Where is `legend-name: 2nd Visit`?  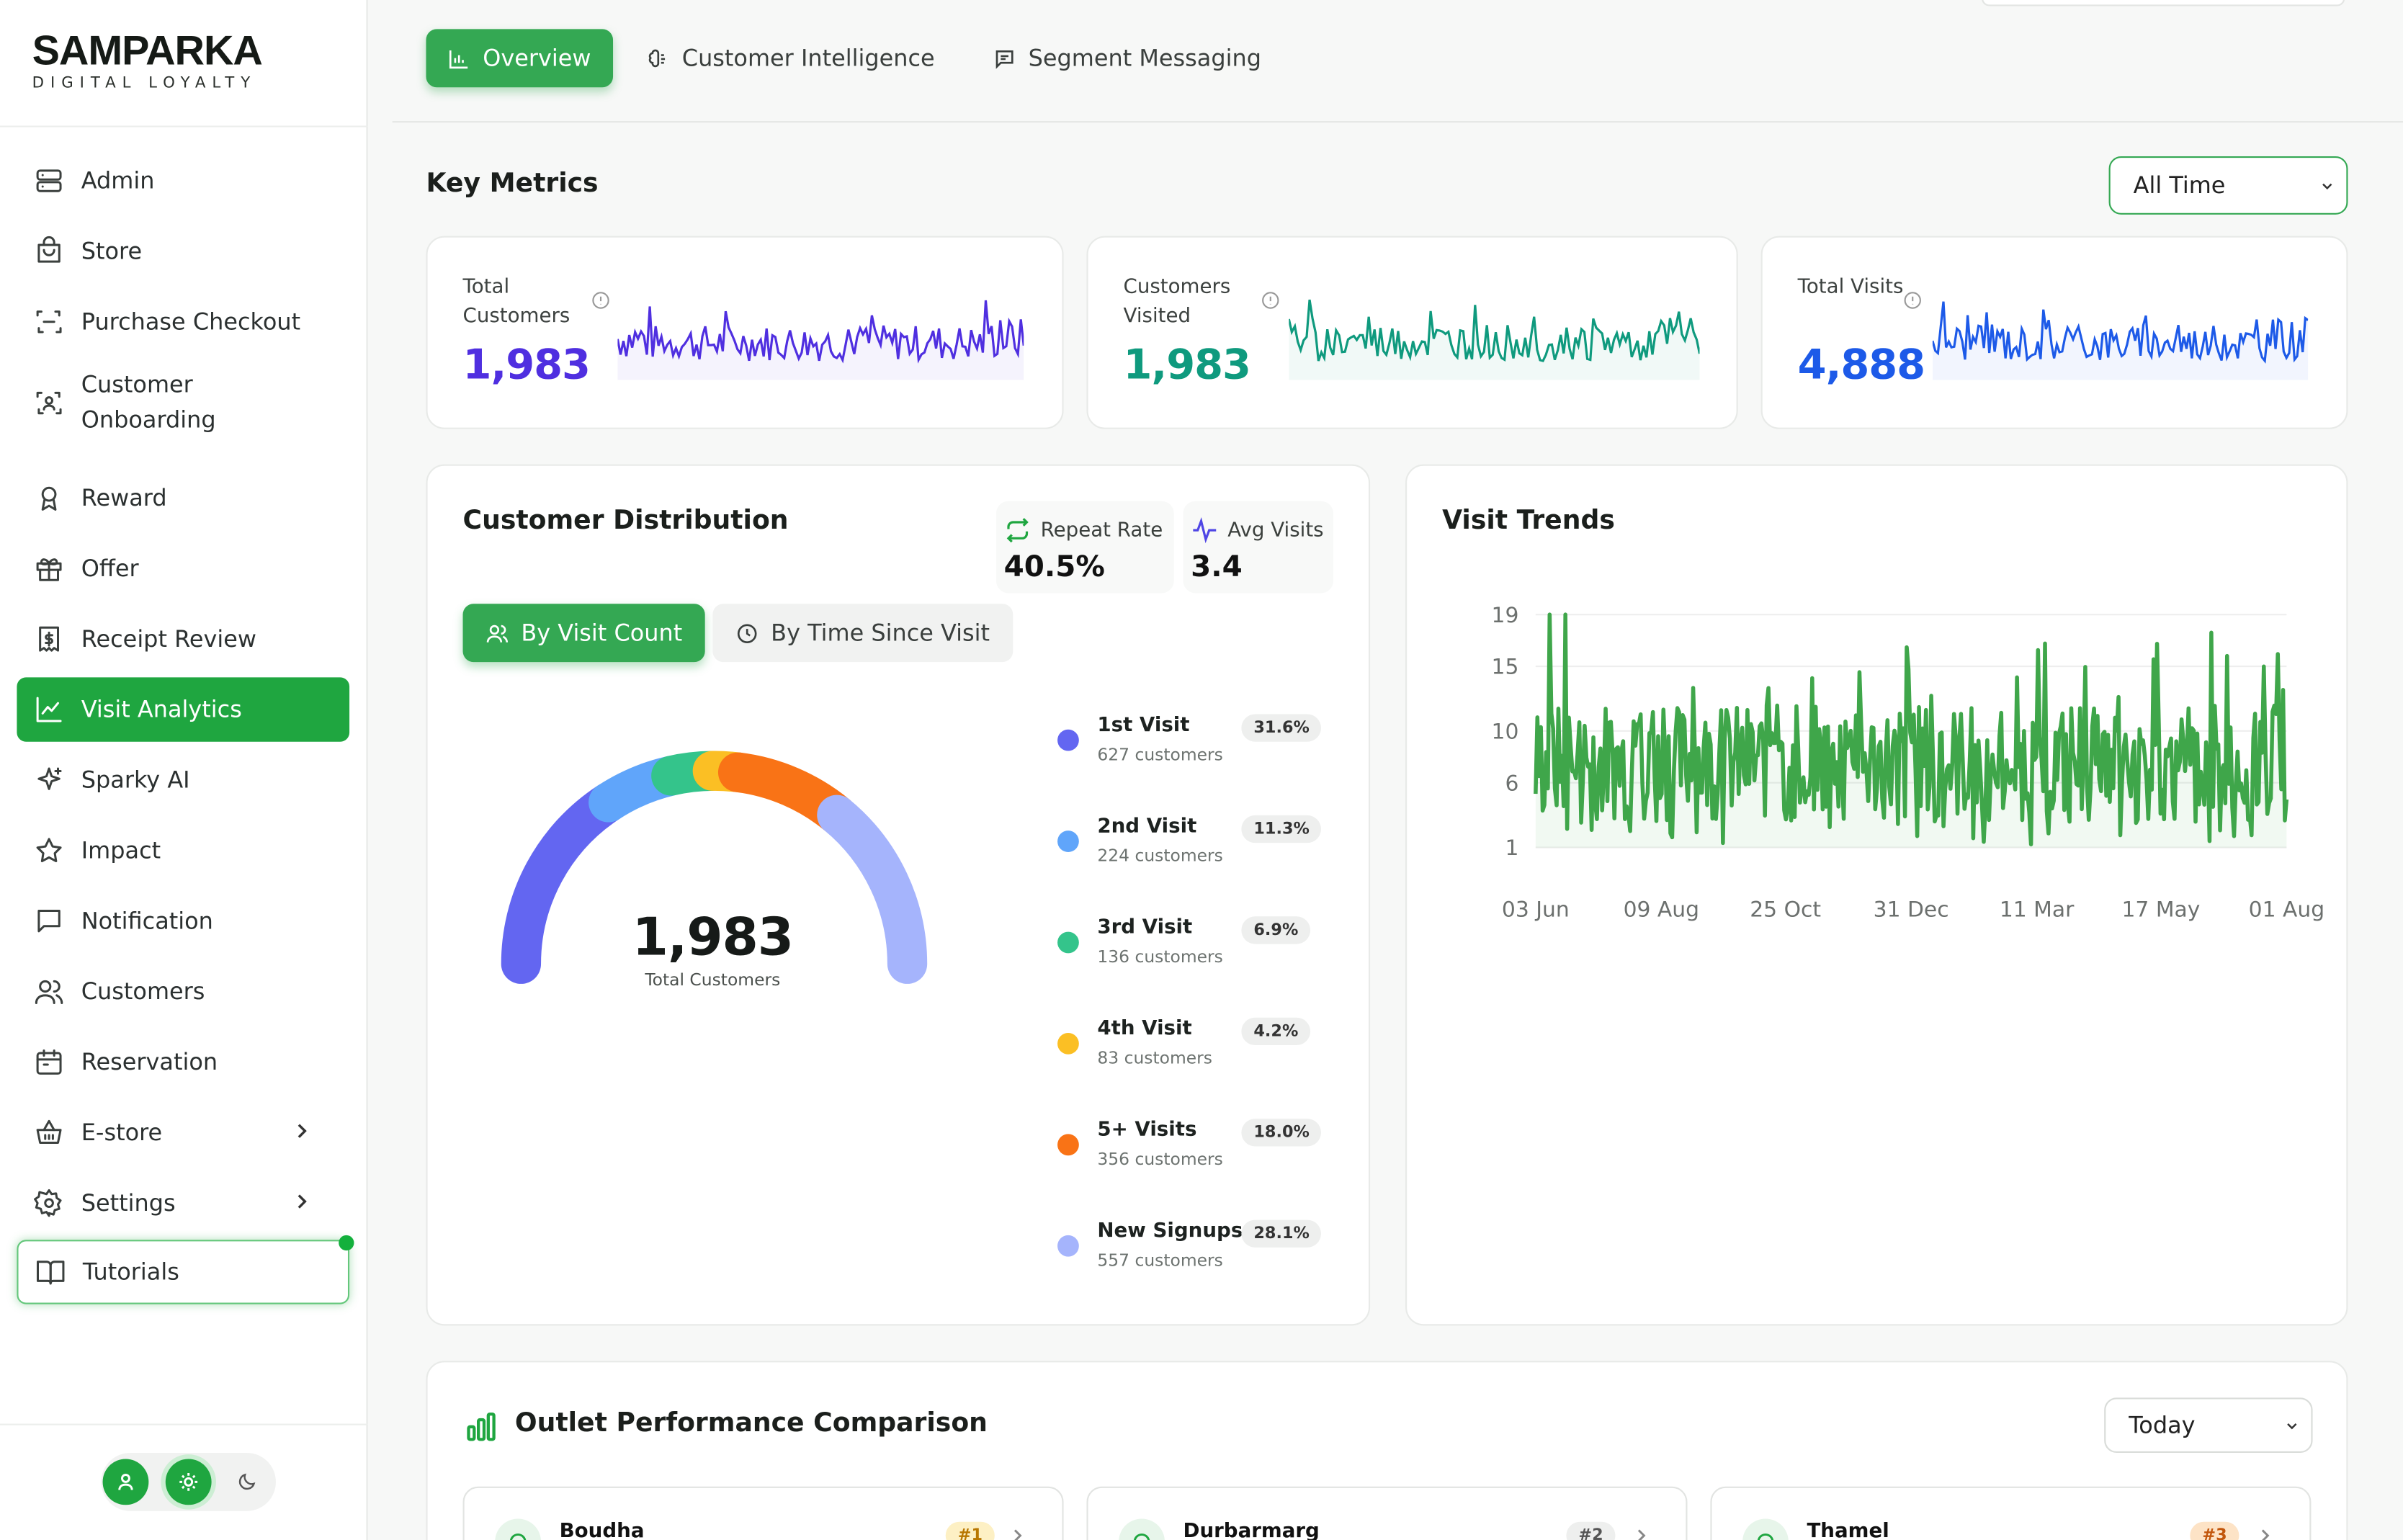
legend-name: 2nd Visit is located at coordinates (1147, 826).